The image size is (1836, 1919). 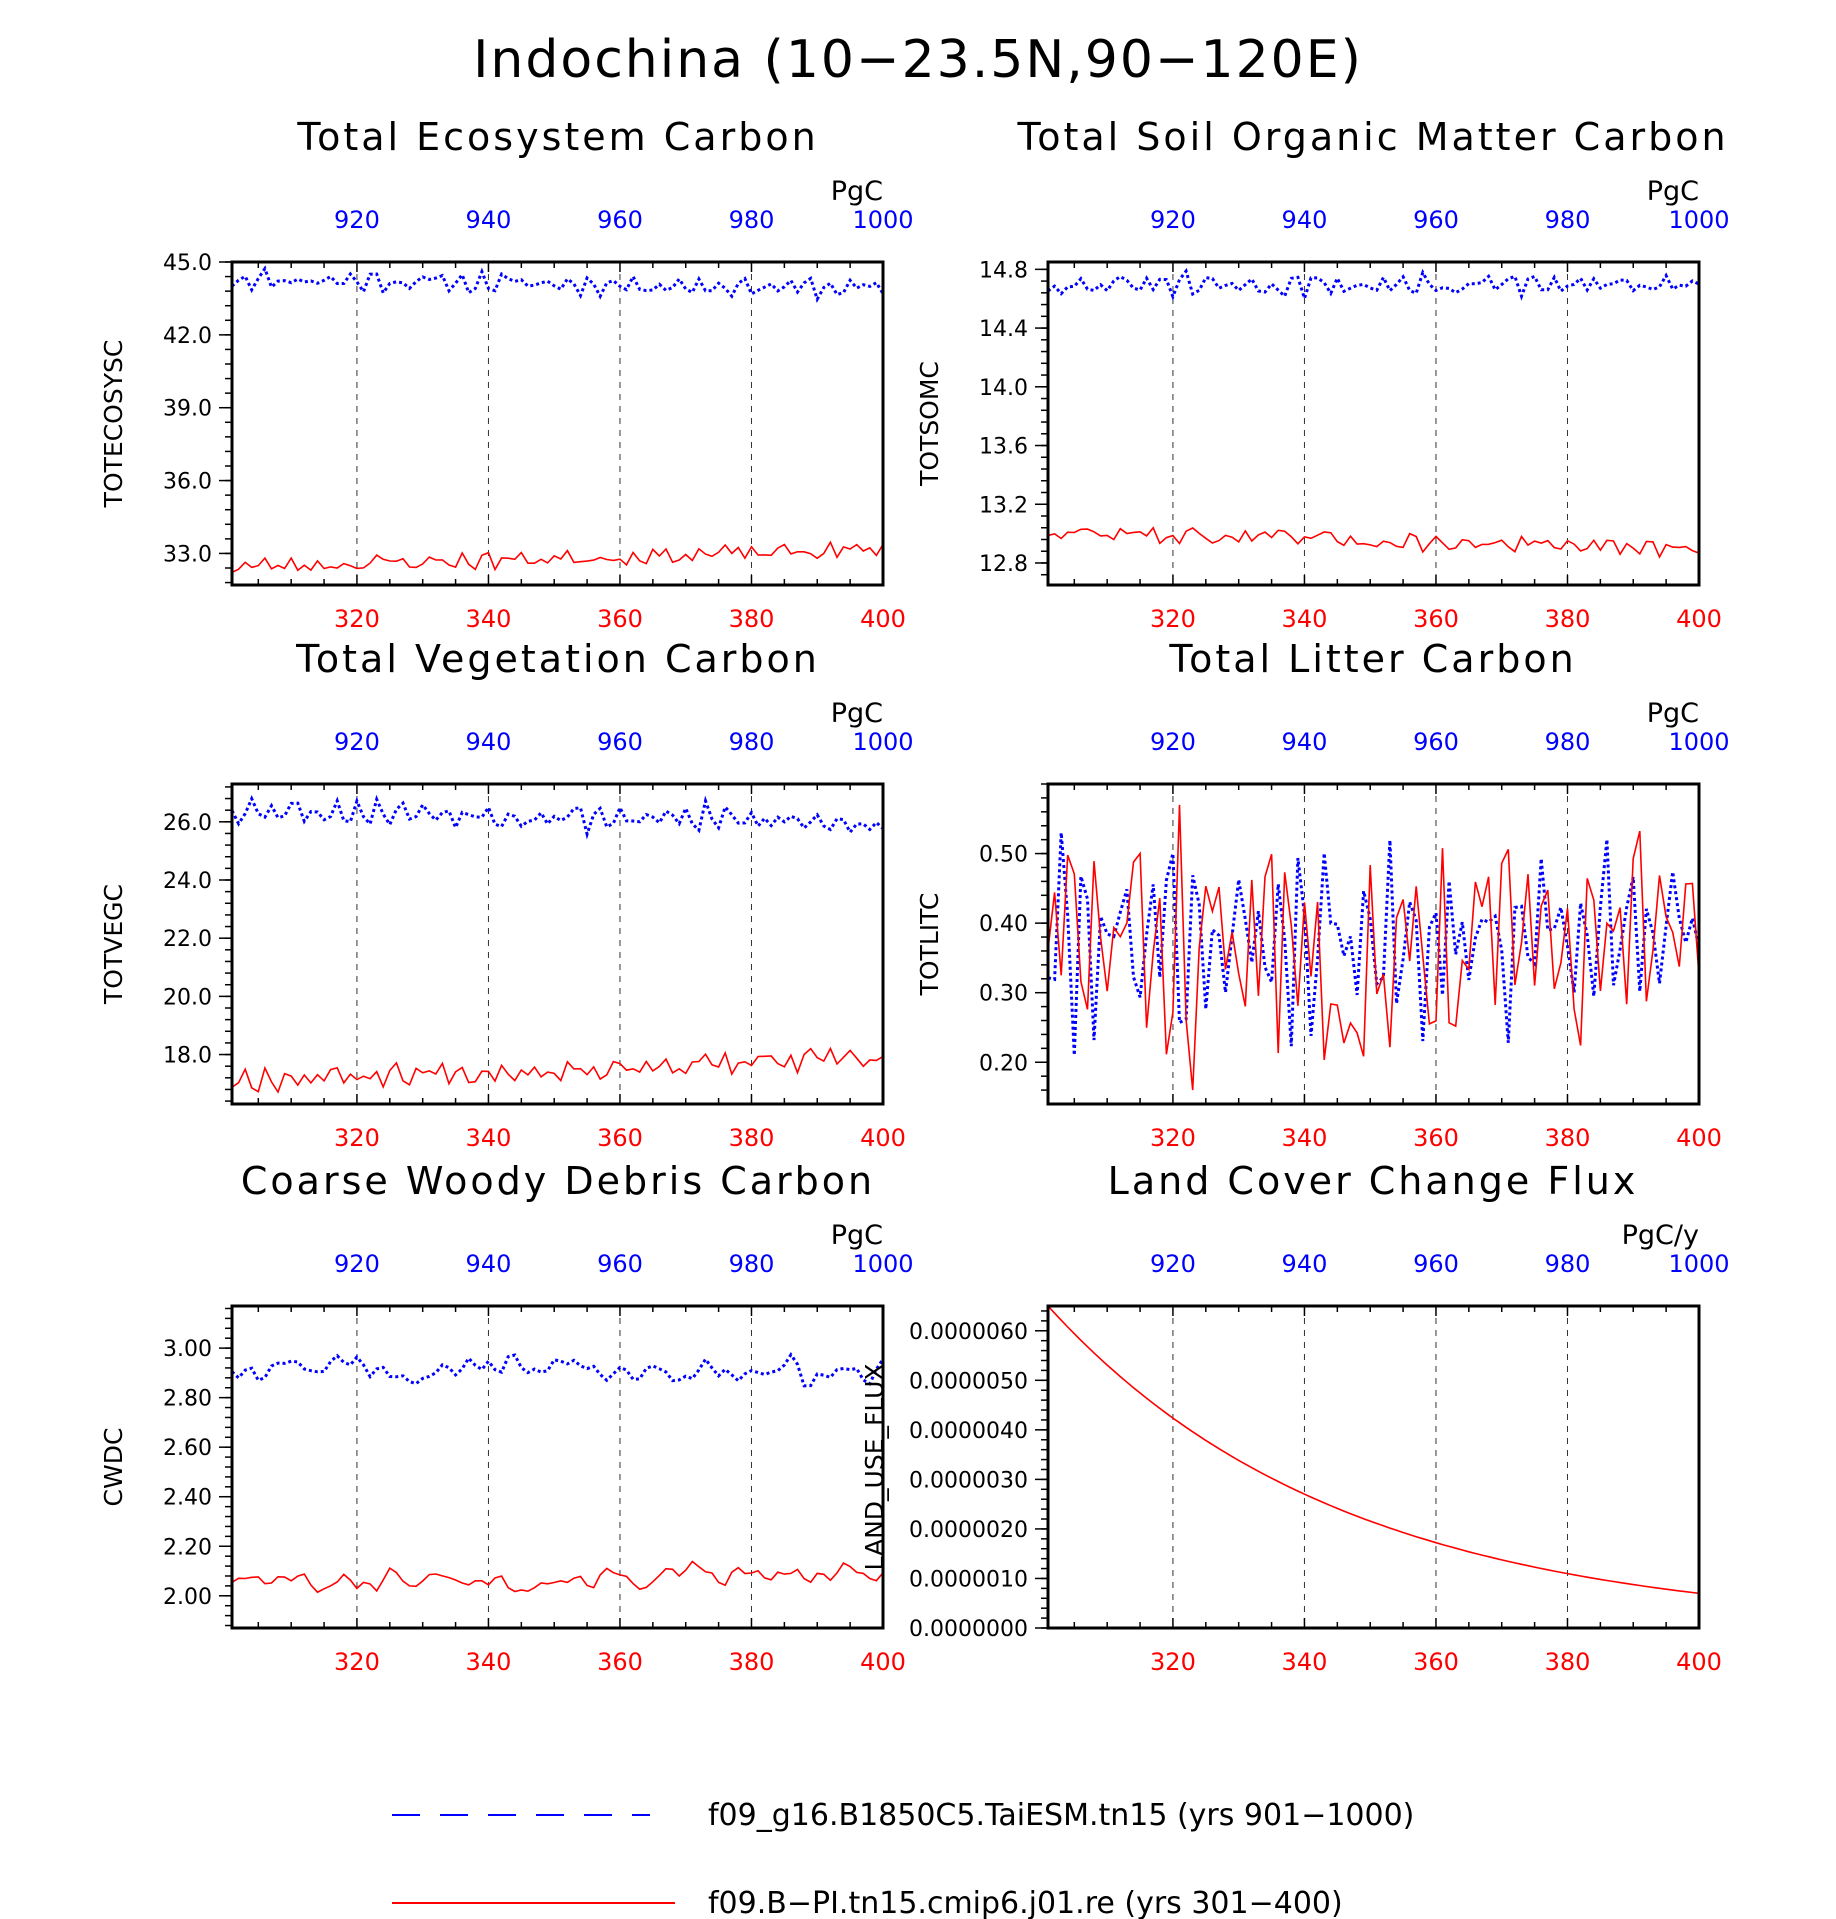 I want to click on y-tick-label: 2.40, so click(x=187, y=1498).